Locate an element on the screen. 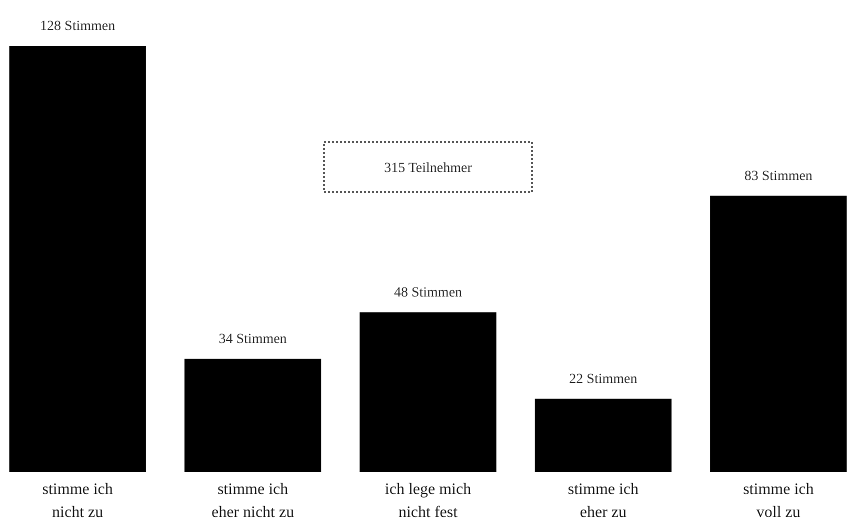 Image resolution: width=856 pixels, height=530 pixels. data-label: 48 Stimmen is located at coordinates (428, 292).